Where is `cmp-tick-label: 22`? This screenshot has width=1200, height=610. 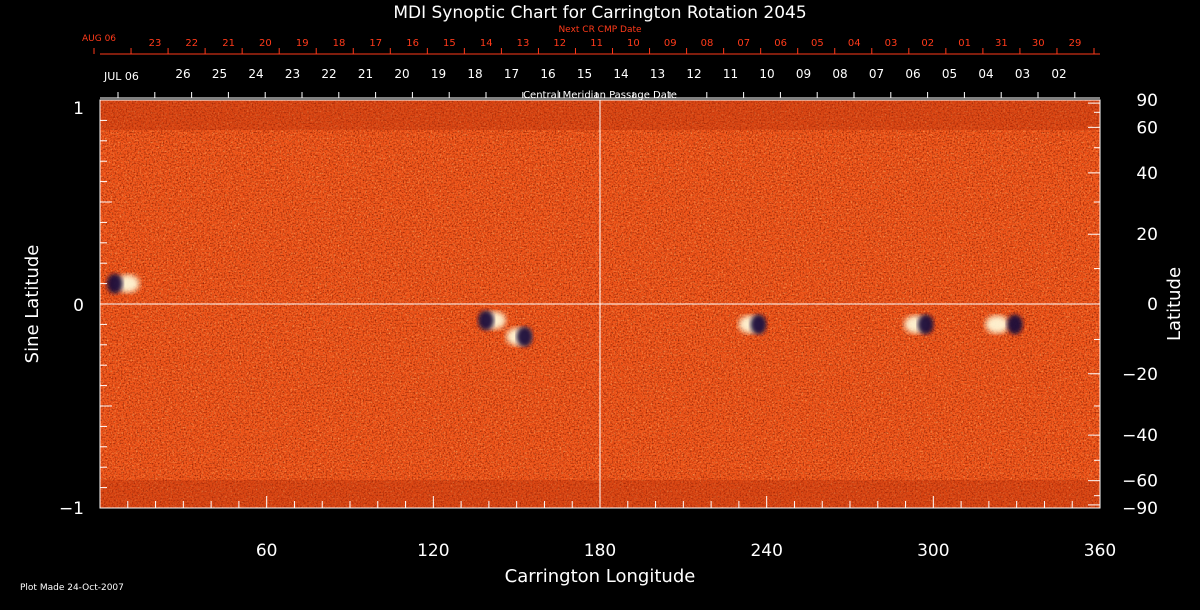 cmp-tick-label: 22 is located at coordinates (328, 74).